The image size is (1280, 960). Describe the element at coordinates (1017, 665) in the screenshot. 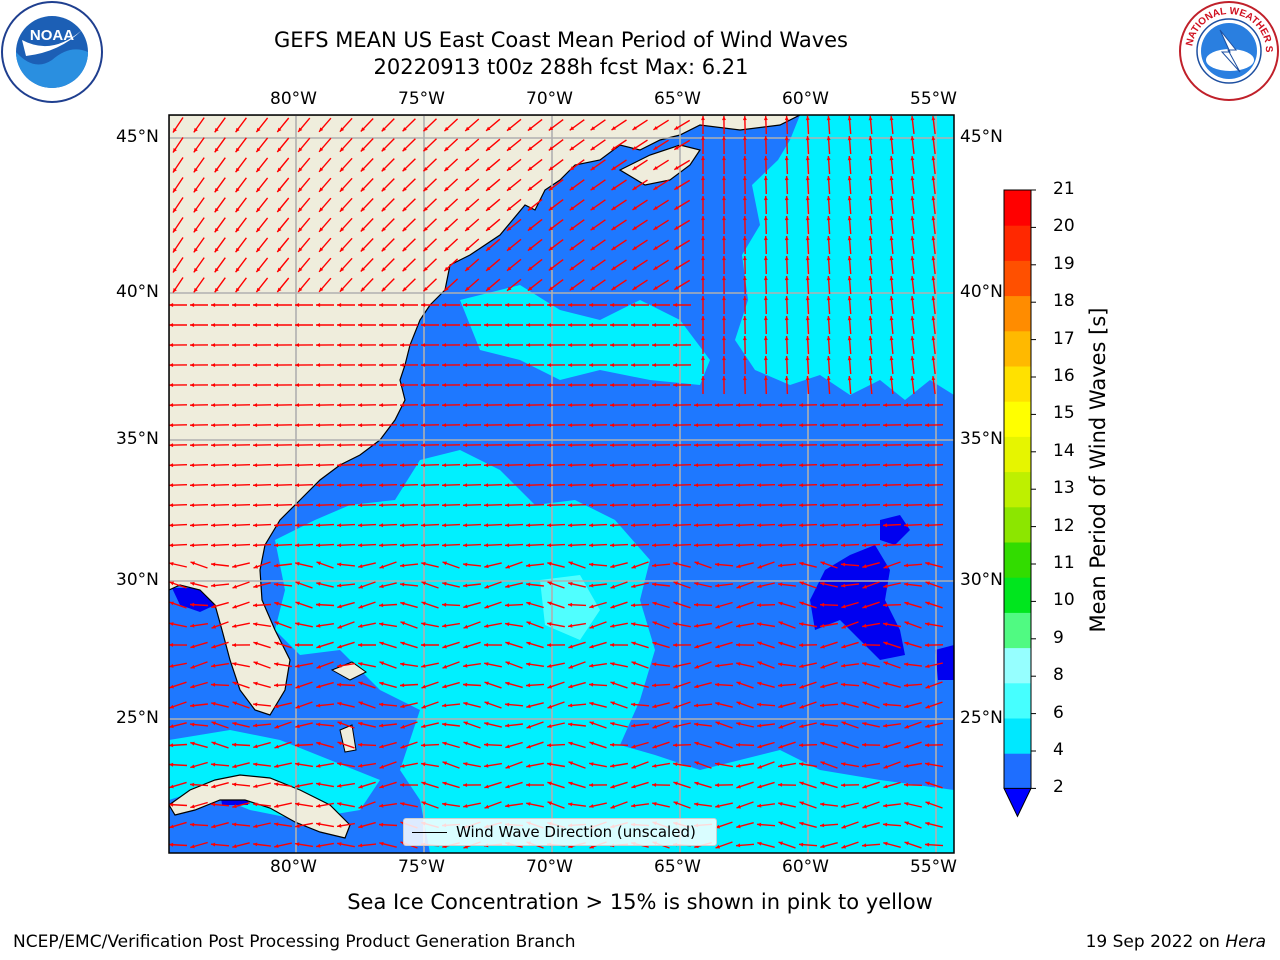

I see `colorbar-segment` at that location.